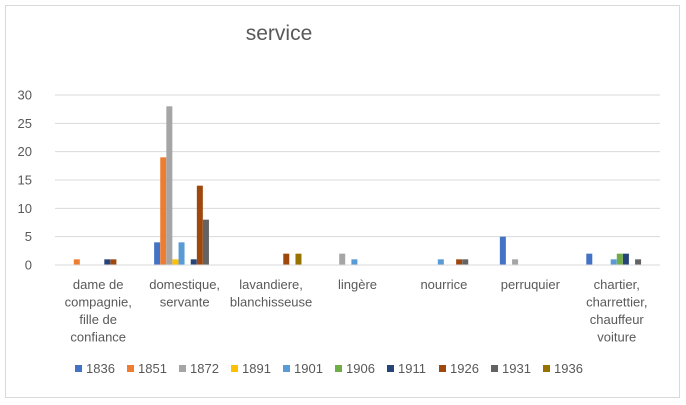 The image size is (686, 405). I want to click on x-category-line: servante, so click(185, 302).